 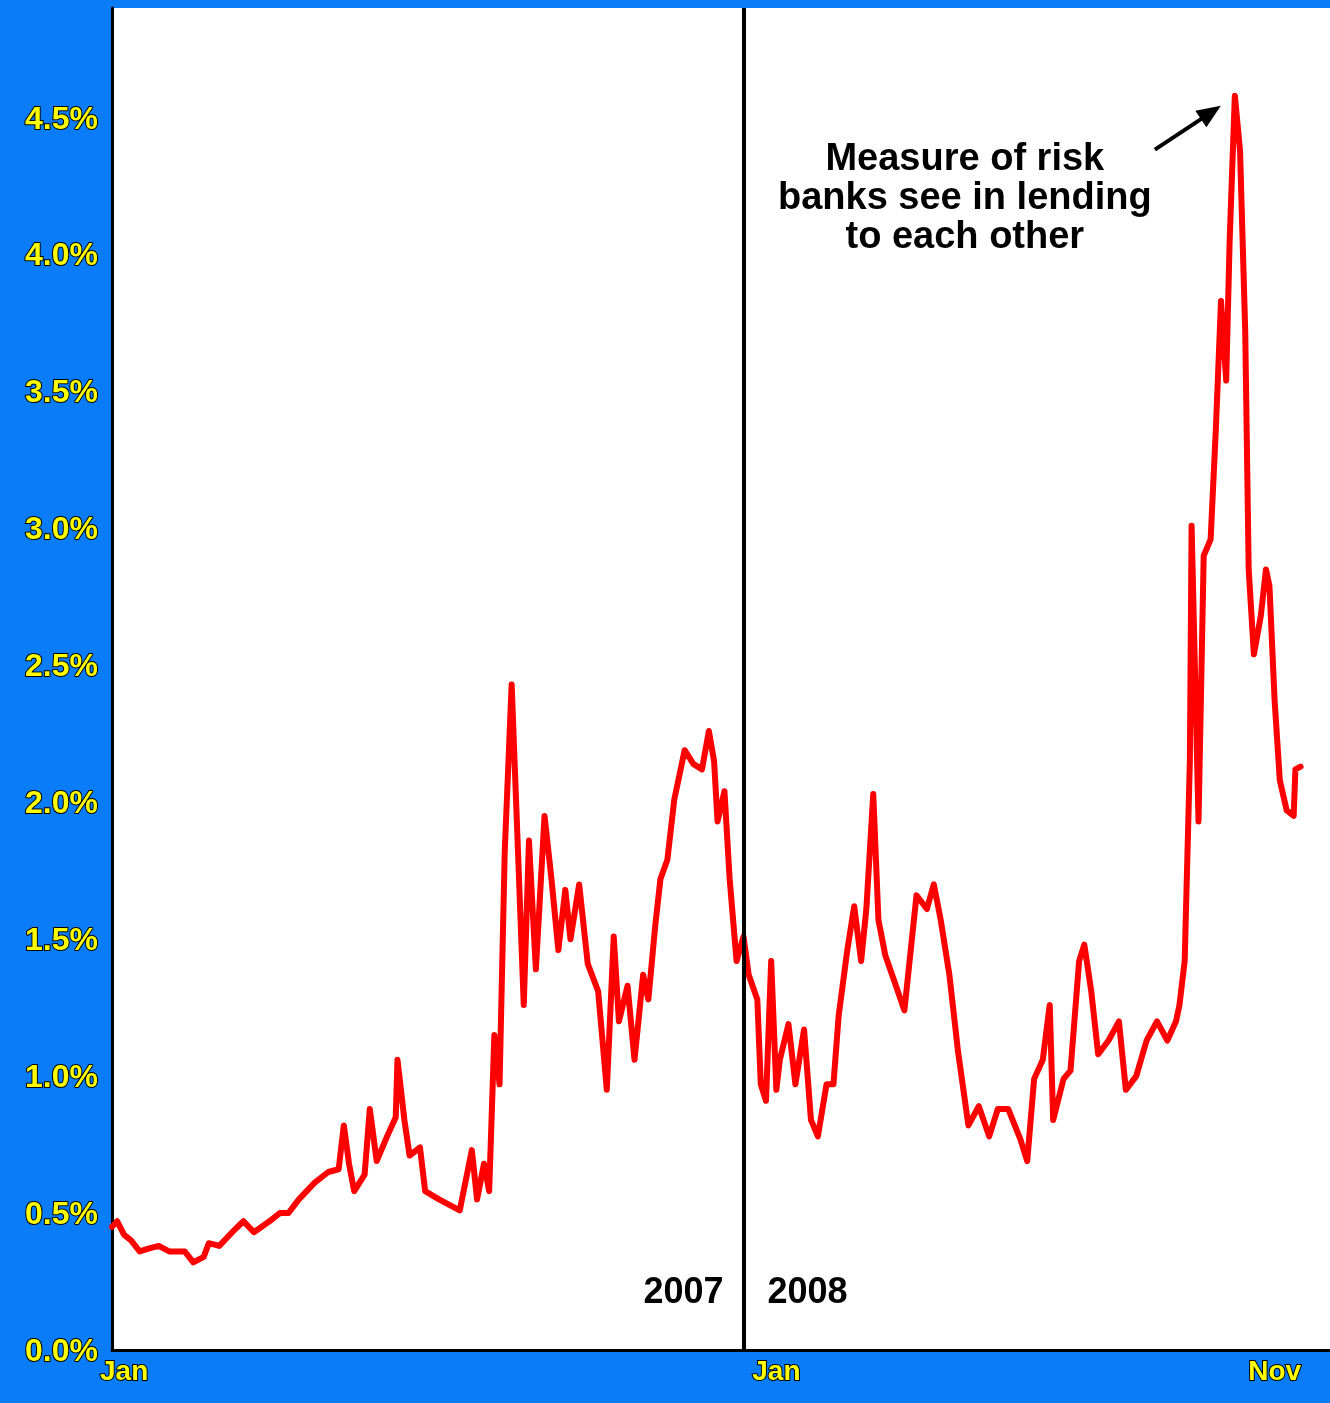 I want to click on y-tick-label: 0.5%, so click(x=61, y=1213).